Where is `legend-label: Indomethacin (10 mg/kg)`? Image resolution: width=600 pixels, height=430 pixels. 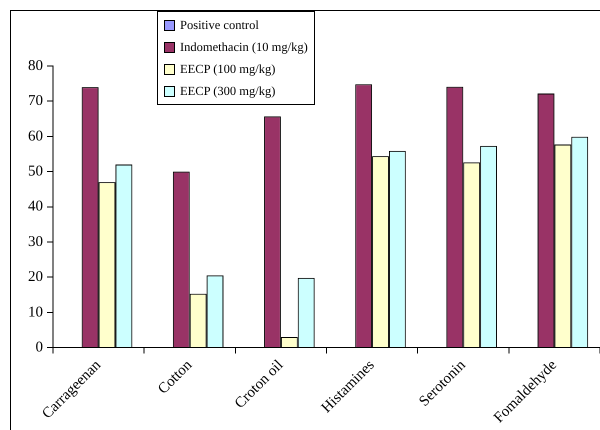
legend-label: Indomethacin (10 mg/kg) is located at coordinates (244, 47).